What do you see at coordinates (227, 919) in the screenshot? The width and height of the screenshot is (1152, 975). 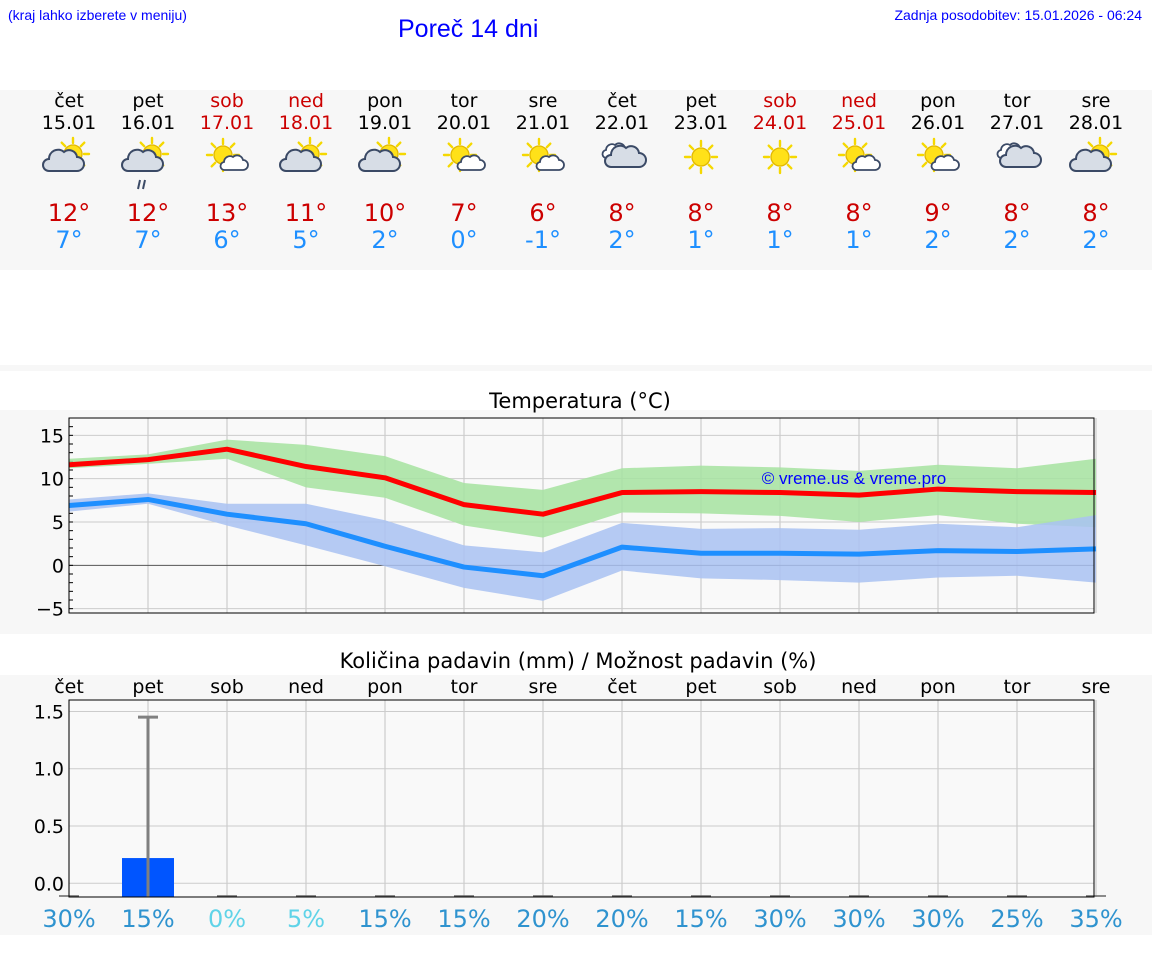 I see `precipitation-probability-label: 0%` at bounding box center [227, 919].